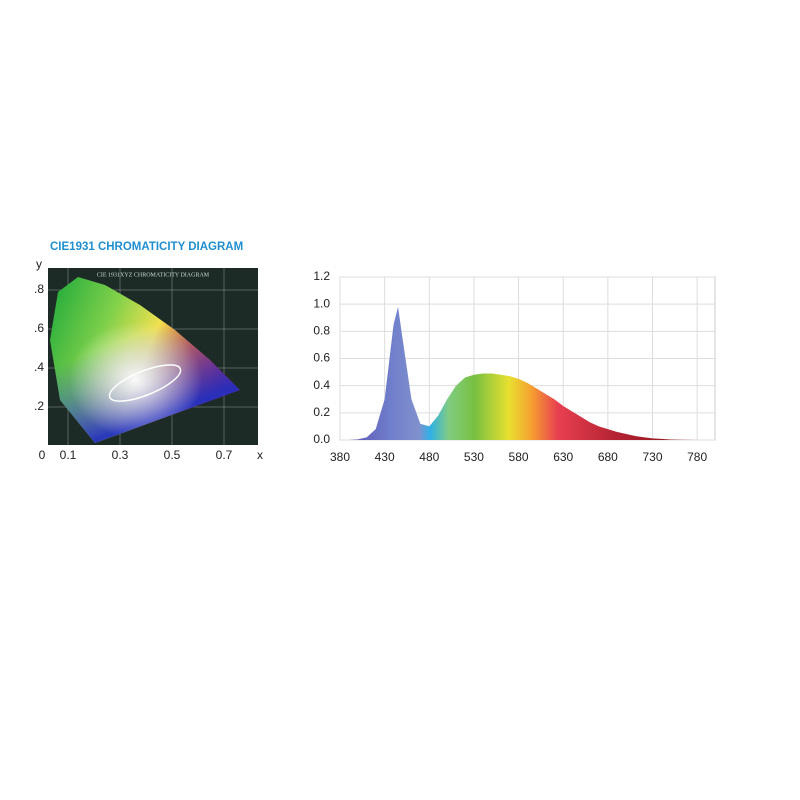 The image size is (800, 800). What do you see at coordinates (563, 457) in the screenshot?
I see `x-tick-label: 630` at bounding box center [563, 457].